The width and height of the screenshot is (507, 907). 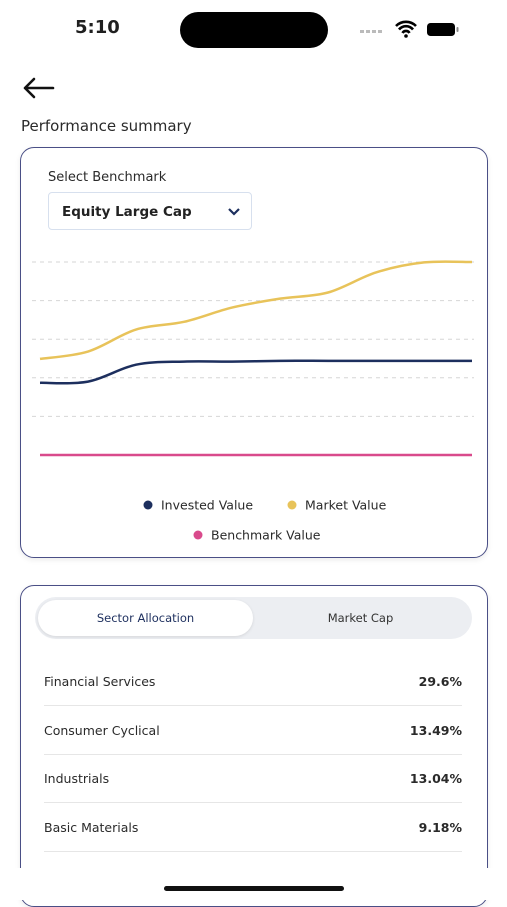 I want to click on table-row: Financial Services 29.6%, so click(x=253, y=677).